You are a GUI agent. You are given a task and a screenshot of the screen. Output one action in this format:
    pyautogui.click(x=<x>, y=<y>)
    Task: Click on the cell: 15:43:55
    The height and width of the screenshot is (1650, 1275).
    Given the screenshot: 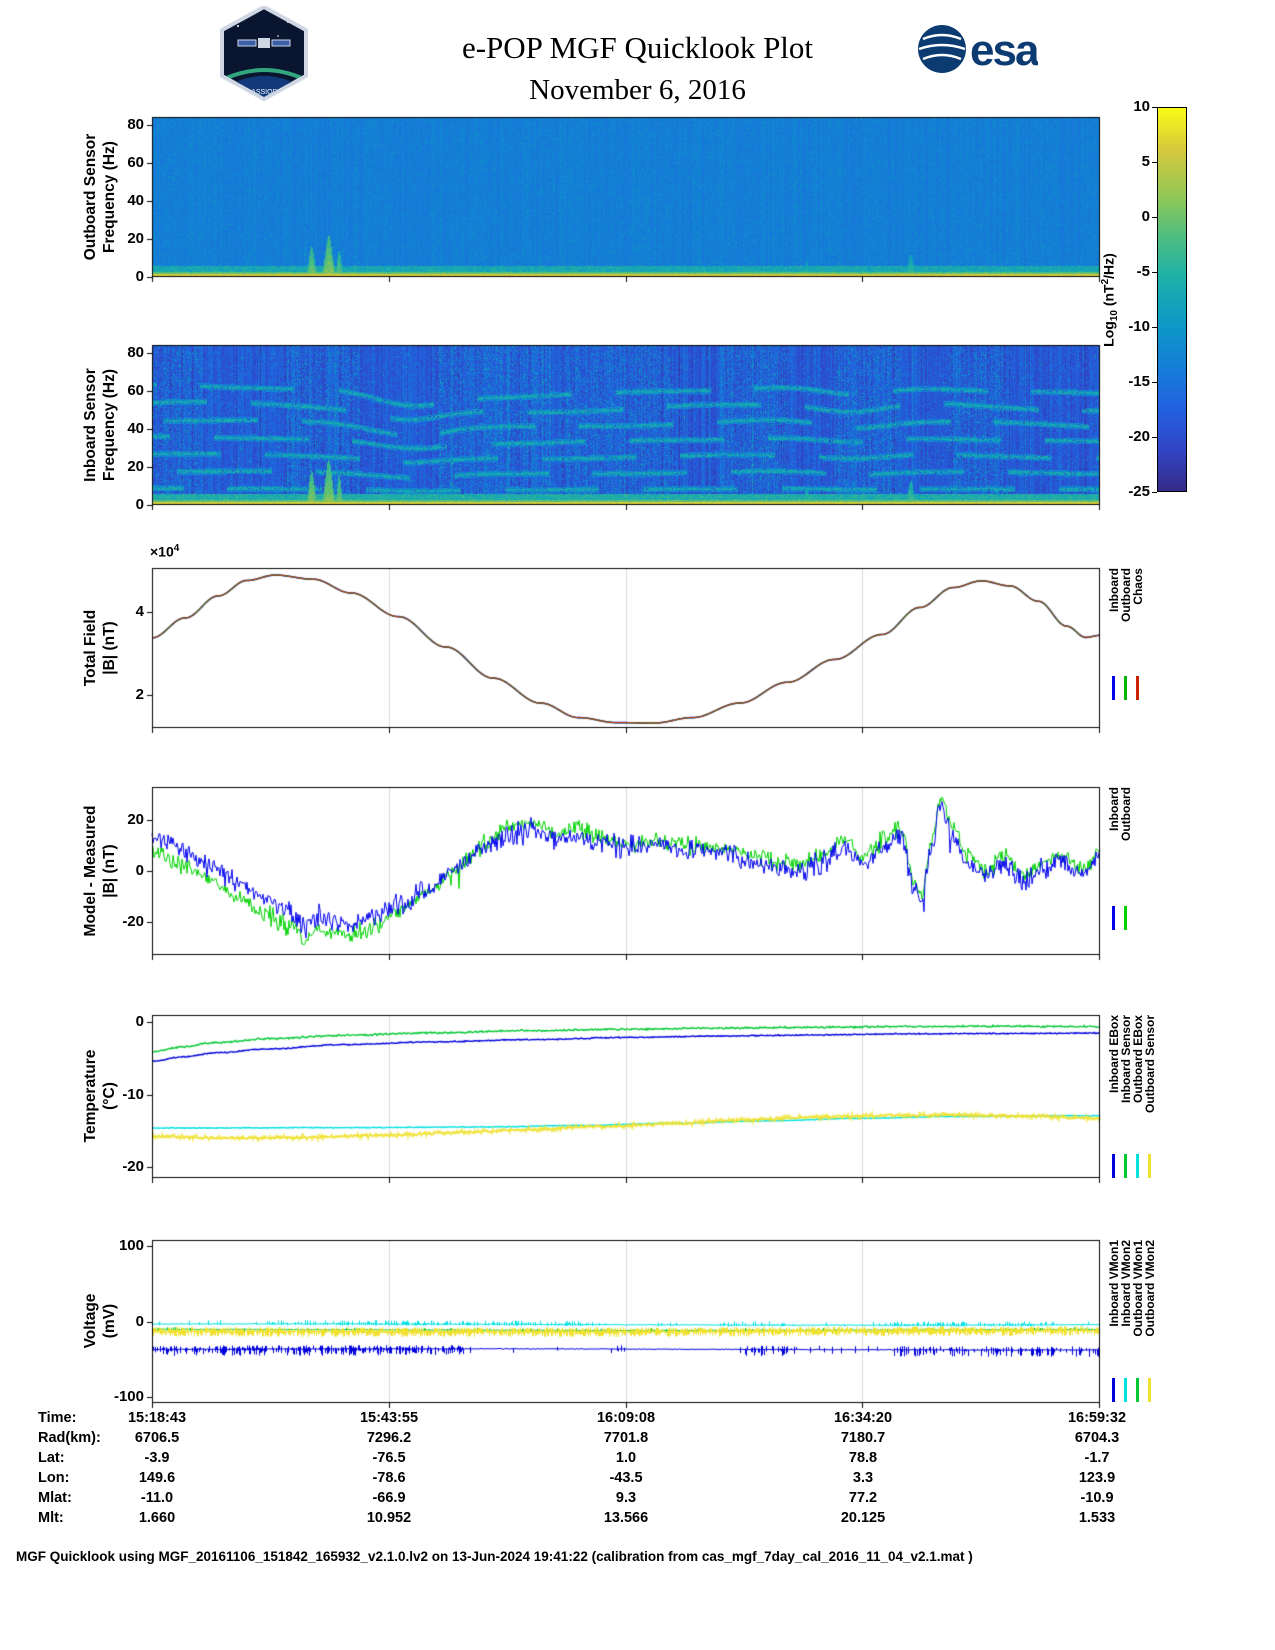 What is the action you would take?
    pyautogui.click(x=389, y=1418)
    